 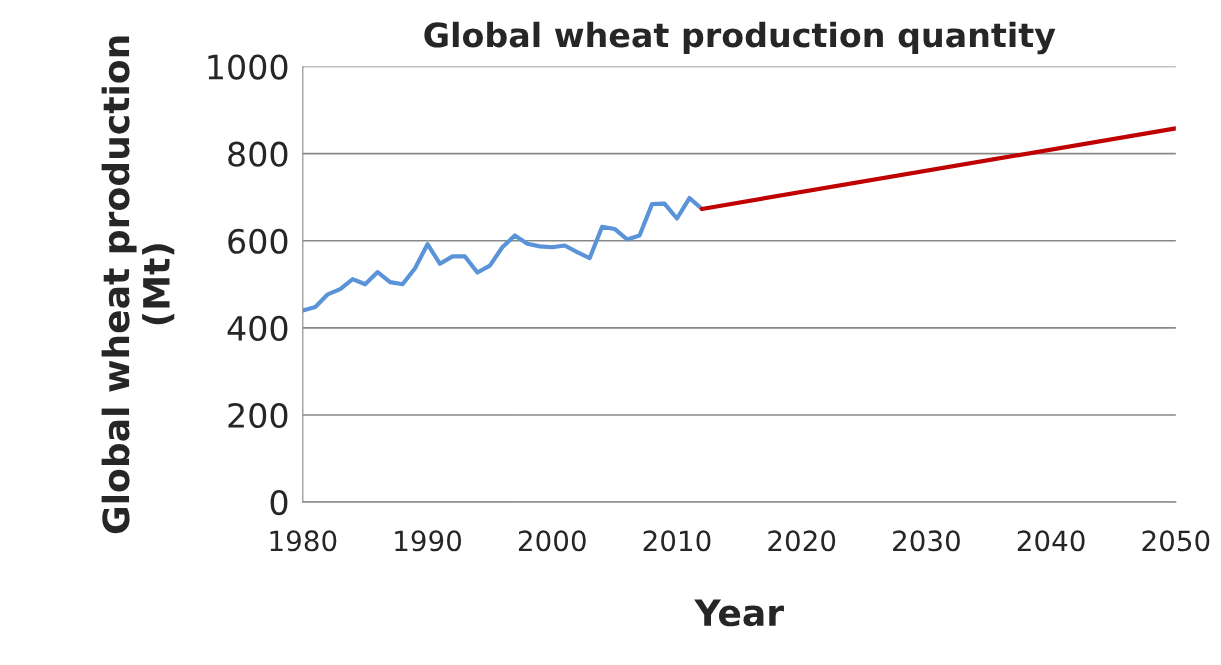 What do you see at coordinates (503, 254) in the screenshot?
I see `line-series` at bounding box center [503, 254].